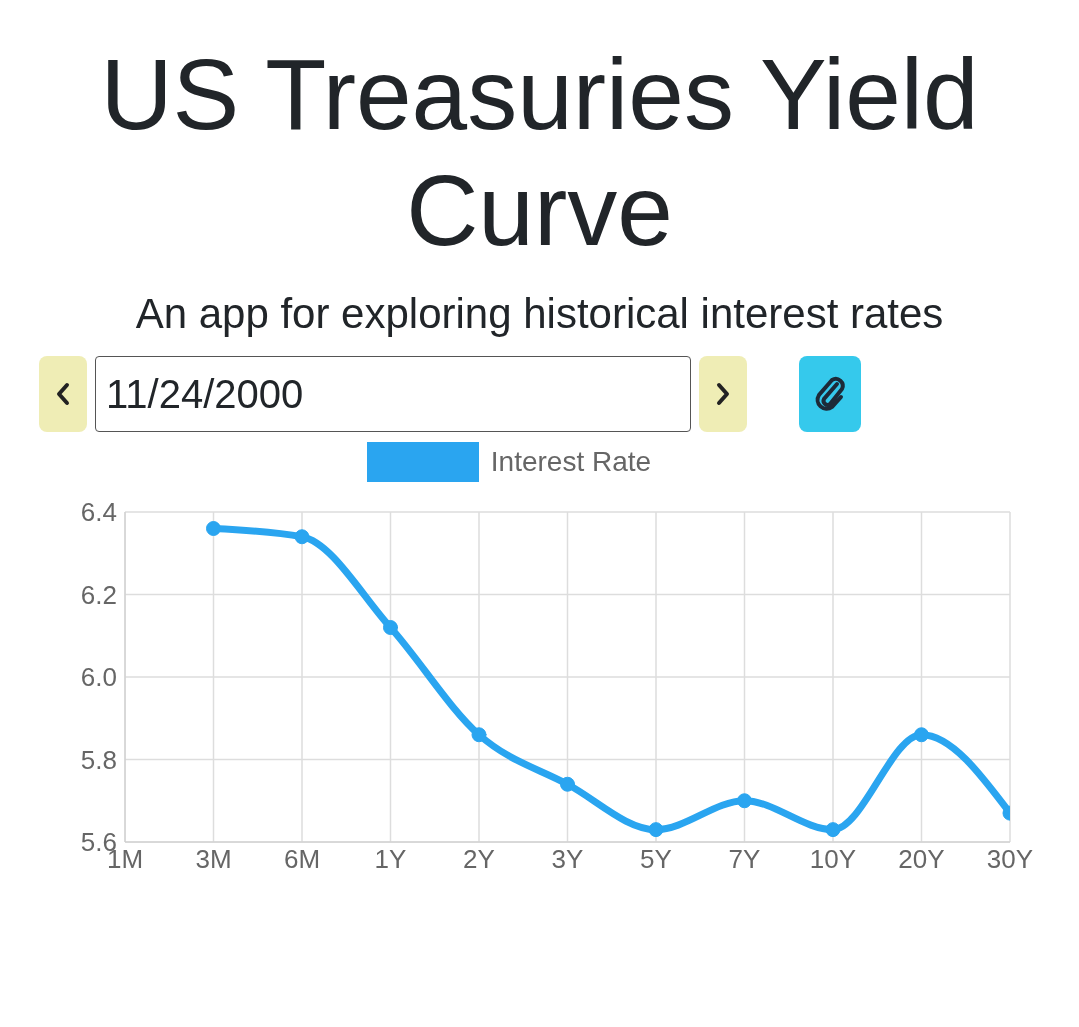 The height and width of the screenshot is (1027, 1079). Describe the element at coordinates (213, 859) in the screenshot. I see `x-tick-label: 3M` at that location.